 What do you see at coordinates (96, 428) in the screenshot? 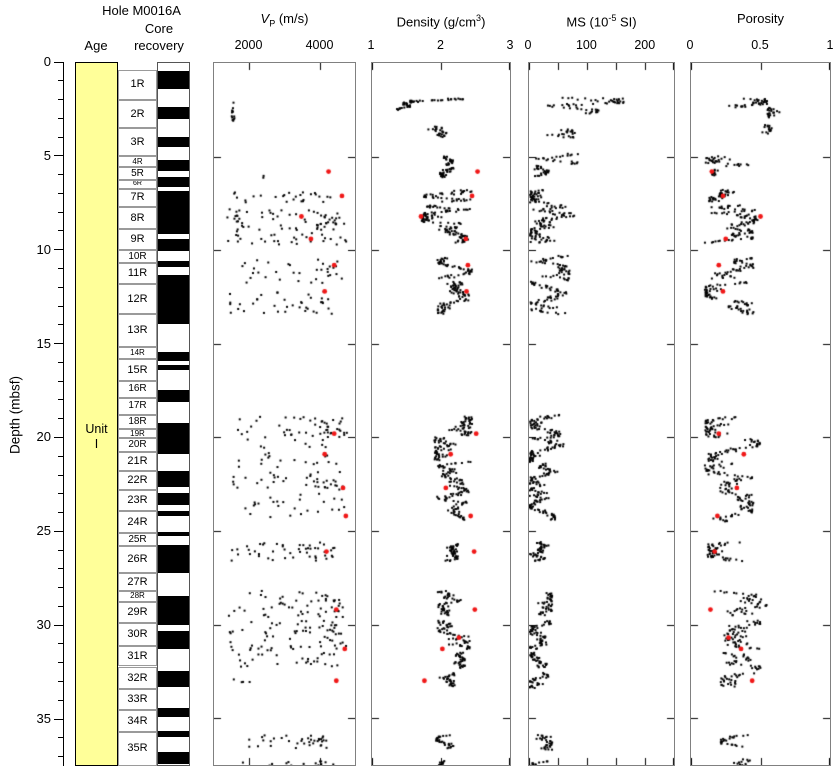
I see `unit-label-line1: Unit` at bounding box center [96, 428].